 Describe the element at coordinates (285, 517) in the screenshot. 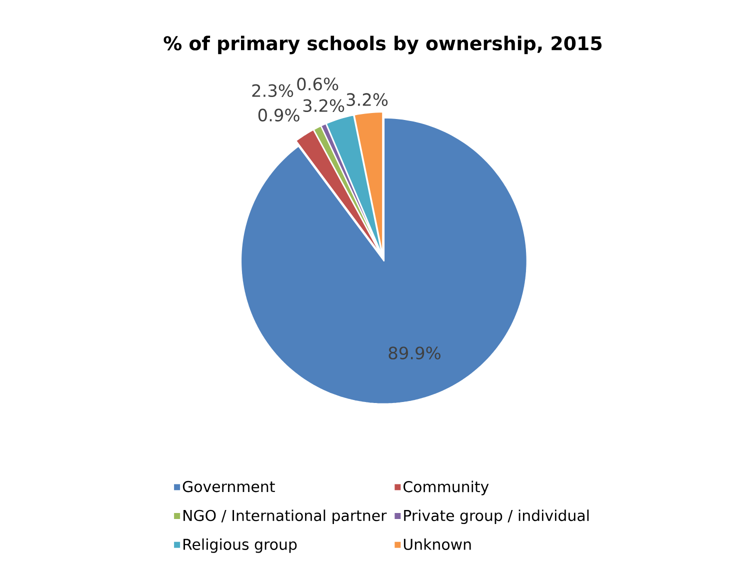

I see `legend-label: NGO / International partner` at that location.